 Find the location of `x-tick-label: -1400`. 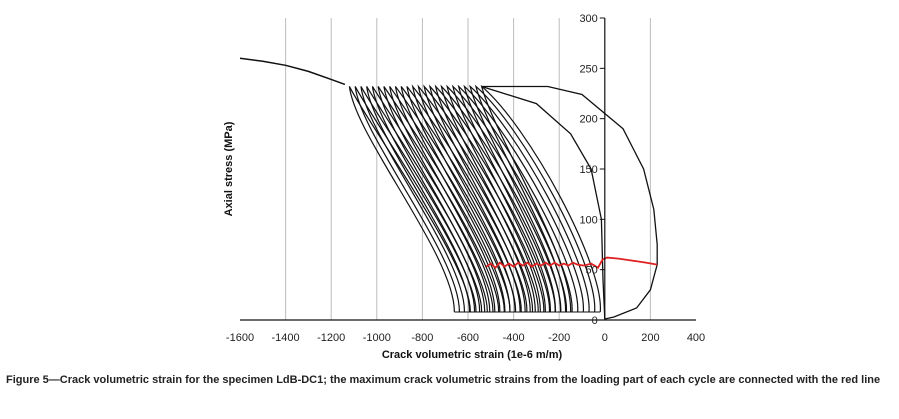

x-tick-label: -1400 is located at coordinates (286, 338).